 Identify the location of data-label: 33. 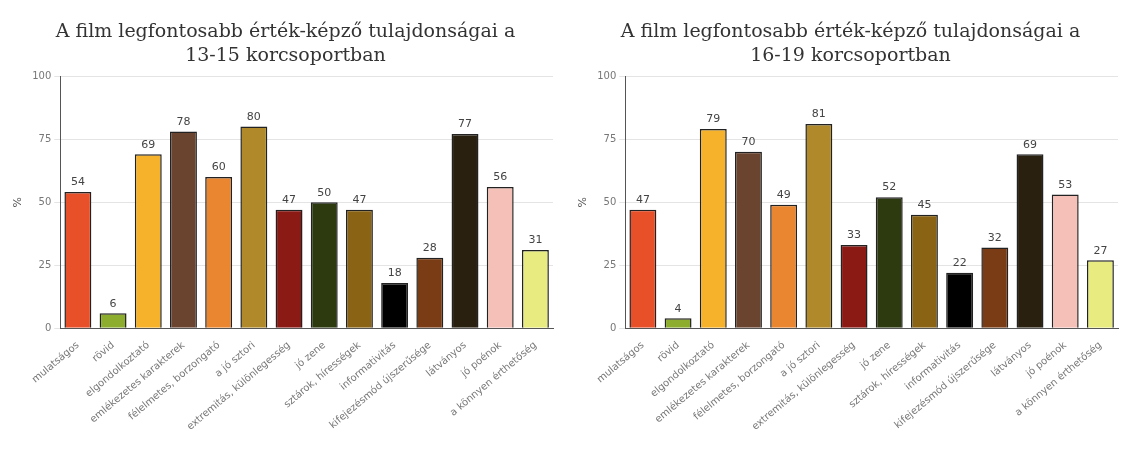
(854, 235).